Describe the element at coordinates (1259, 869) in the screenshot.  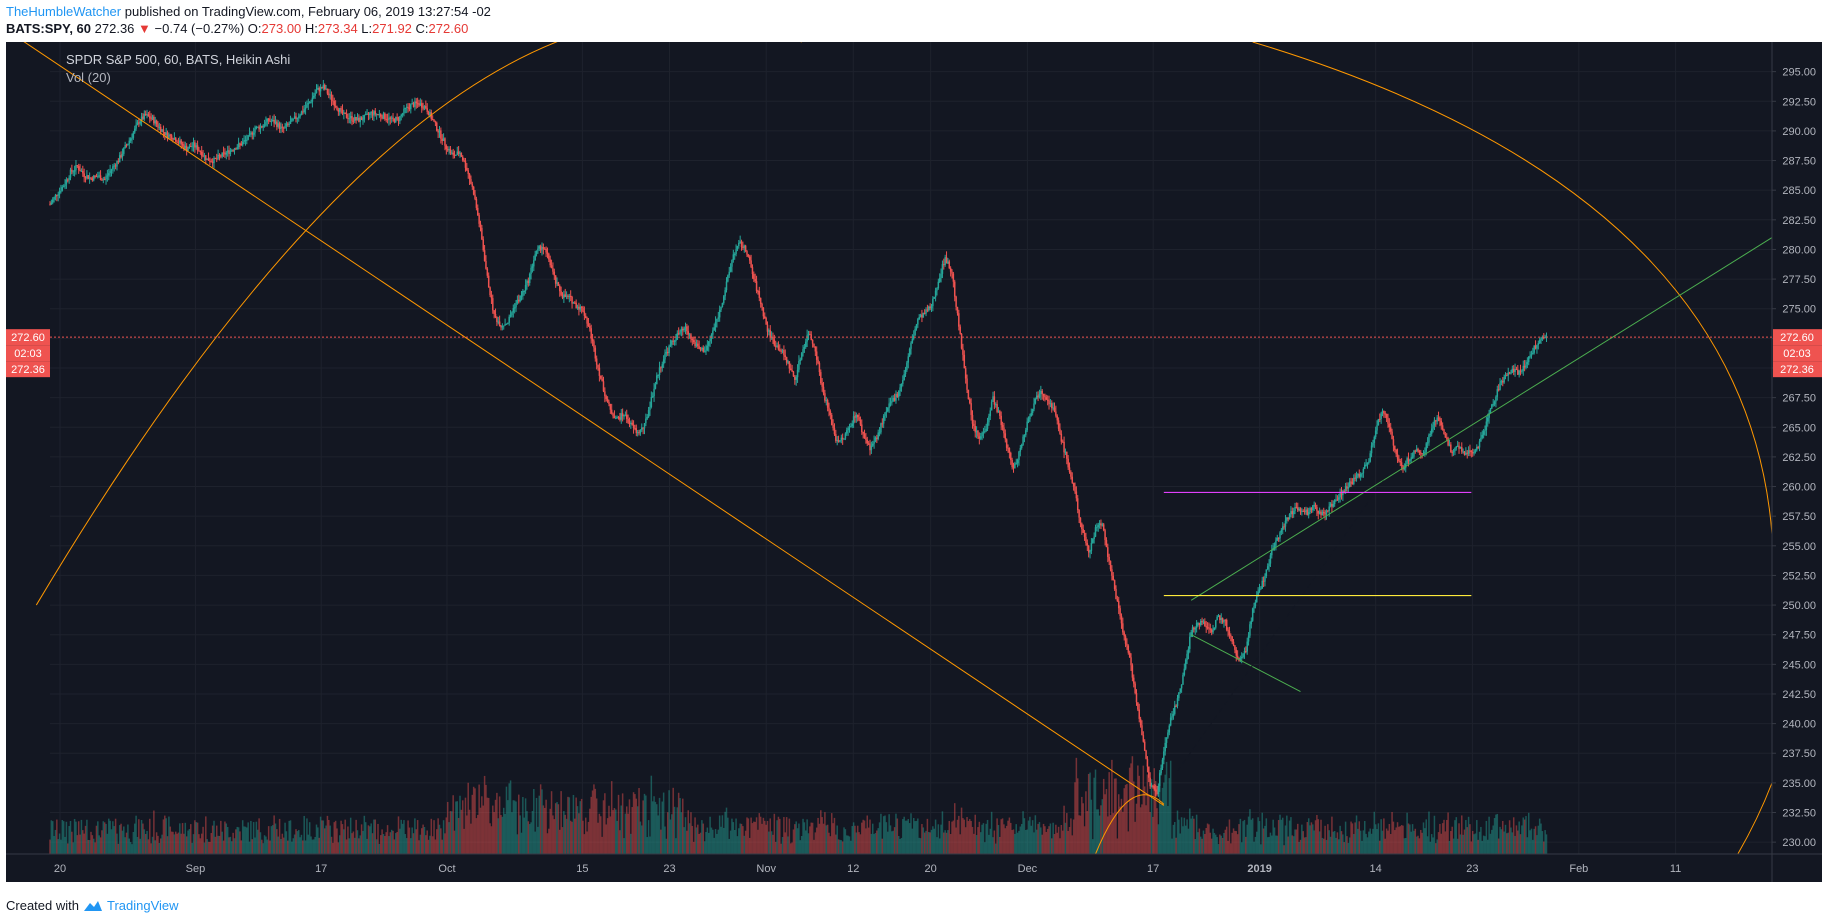
I see `x-tick-label: 2019` at that location.